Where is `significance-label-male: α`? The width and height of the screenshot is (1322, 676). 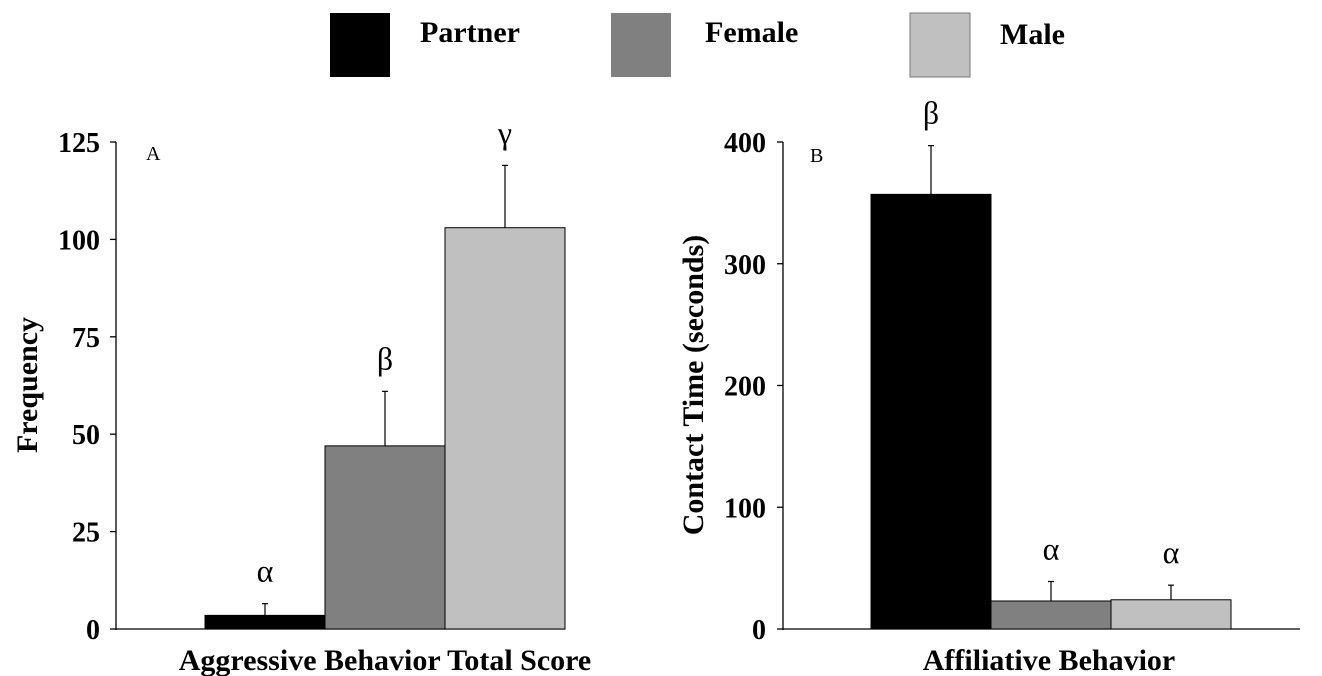
significance-label-male: α is located at coordinates (1171, 552).